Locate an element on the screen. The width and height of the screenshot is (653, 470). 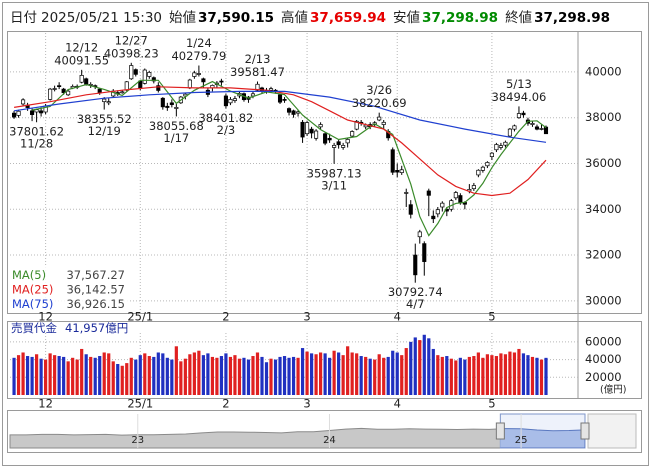
x-tick-label: 2 is located at coordinates (225, 404).